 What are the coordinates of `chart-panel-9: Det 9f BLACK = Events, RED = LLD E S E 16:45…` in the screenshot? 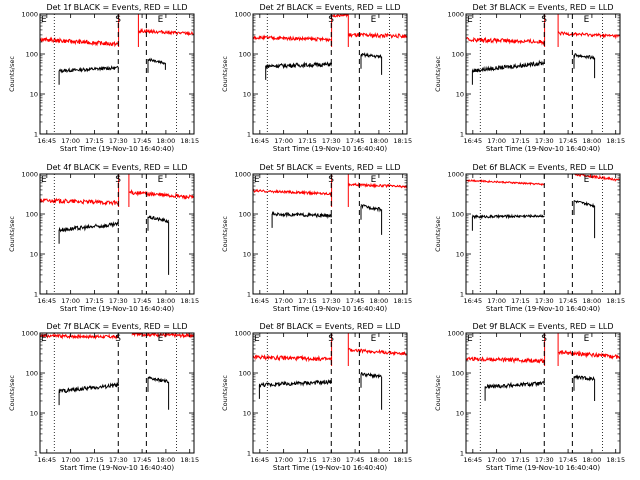 It's located at (529, 397).